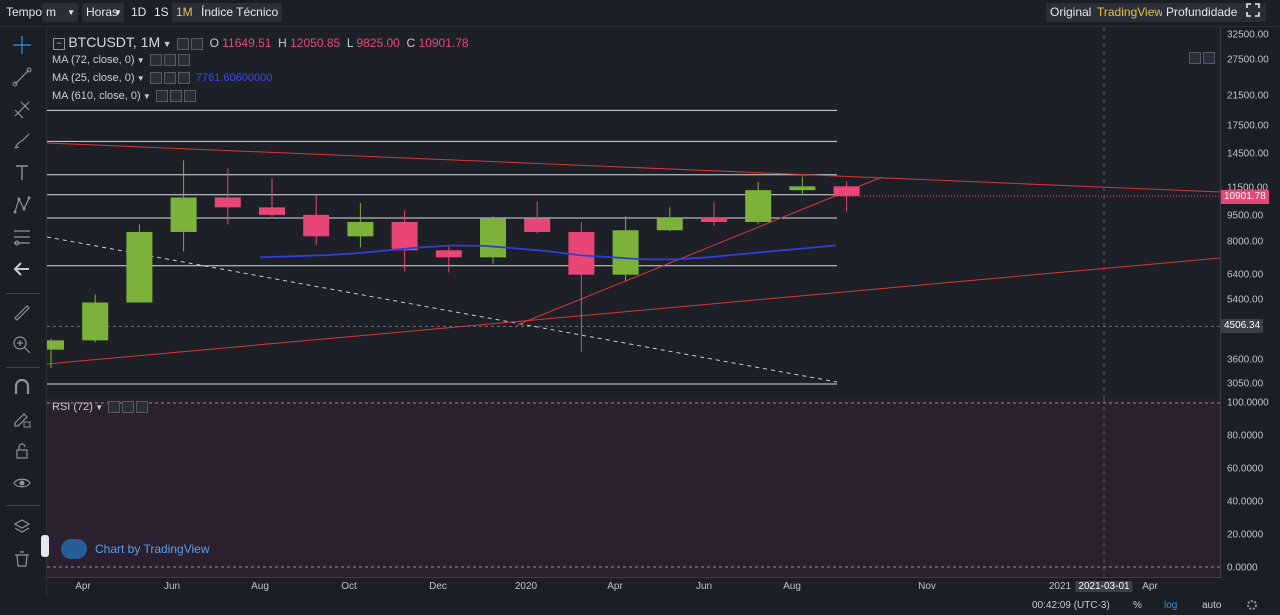 Image resolution: width=1280 pixels, height=615 pixels. What do you see at coordinates (22, 345) in the screenshot?
I see `zoom-icon` at bounding box center [22, 345].